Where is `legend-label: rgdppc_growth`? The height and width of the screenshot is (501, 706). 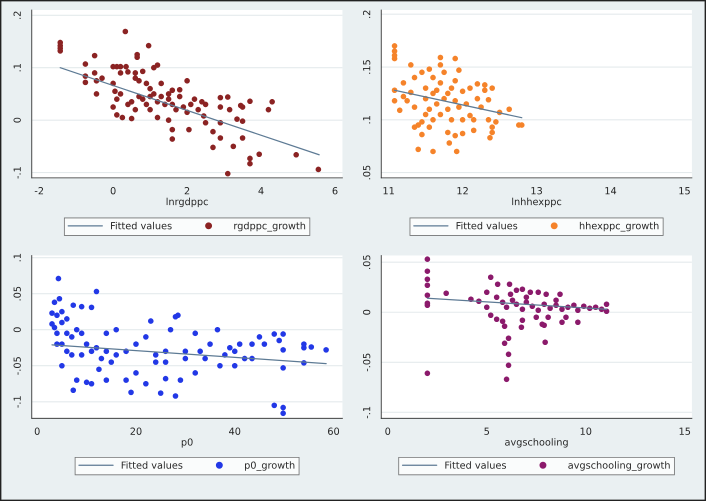 legend-label: rgdppc_growth is located at coordinates (270, 227).